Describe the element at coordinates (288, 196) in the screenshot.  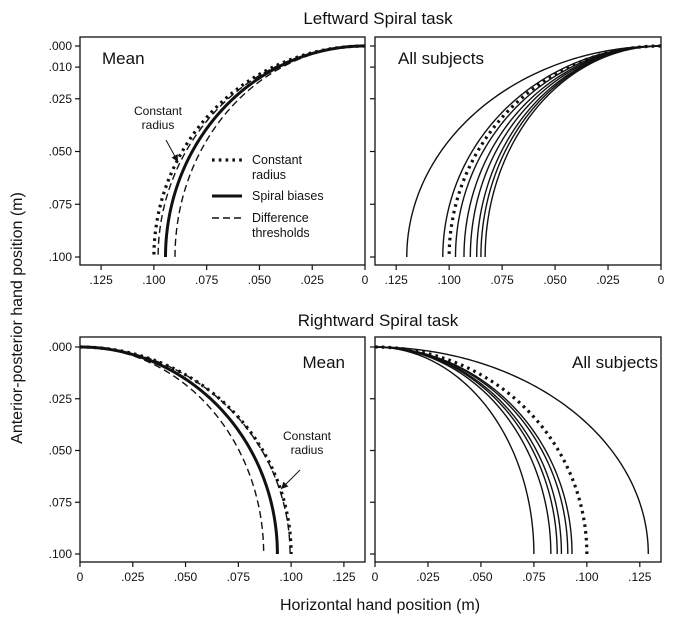
I see `legend-entry-text: Spiral biases` at that location.